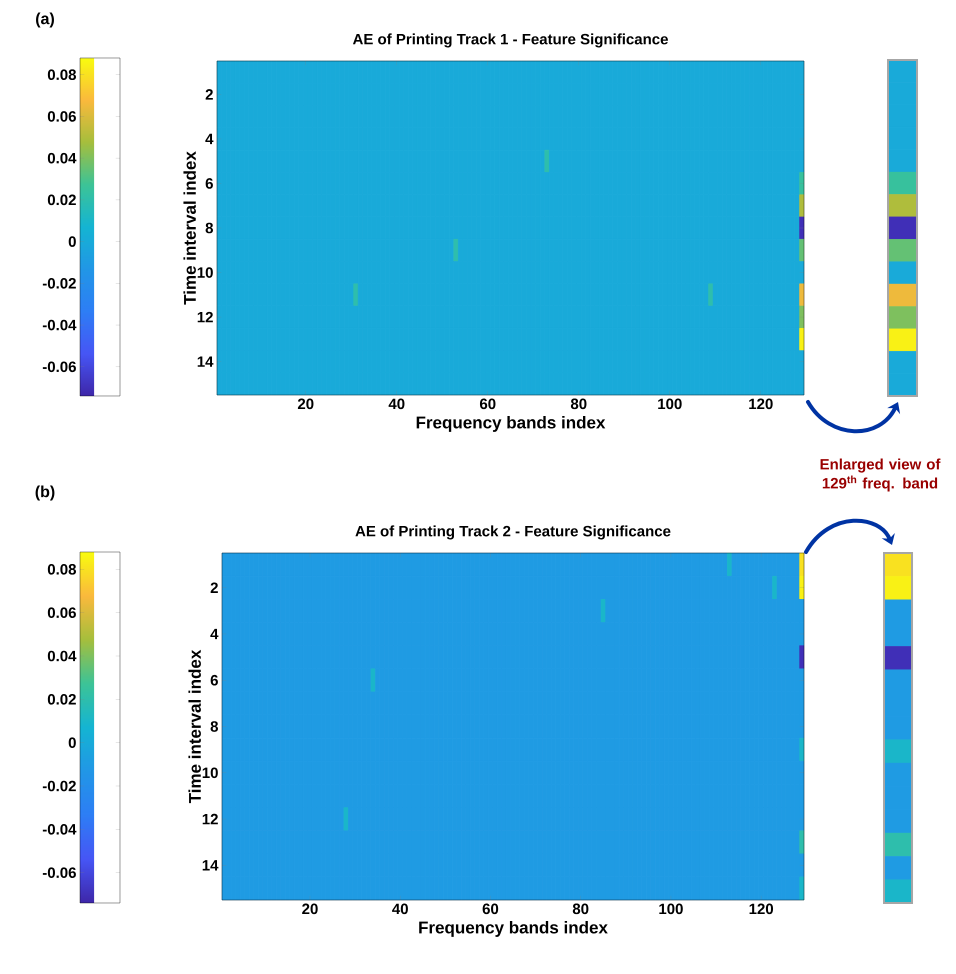 This screenshot has height=974, width=956. I want to click on chart-title: AE of Printing Track 1 - Feature Significance, so click(510, 40).